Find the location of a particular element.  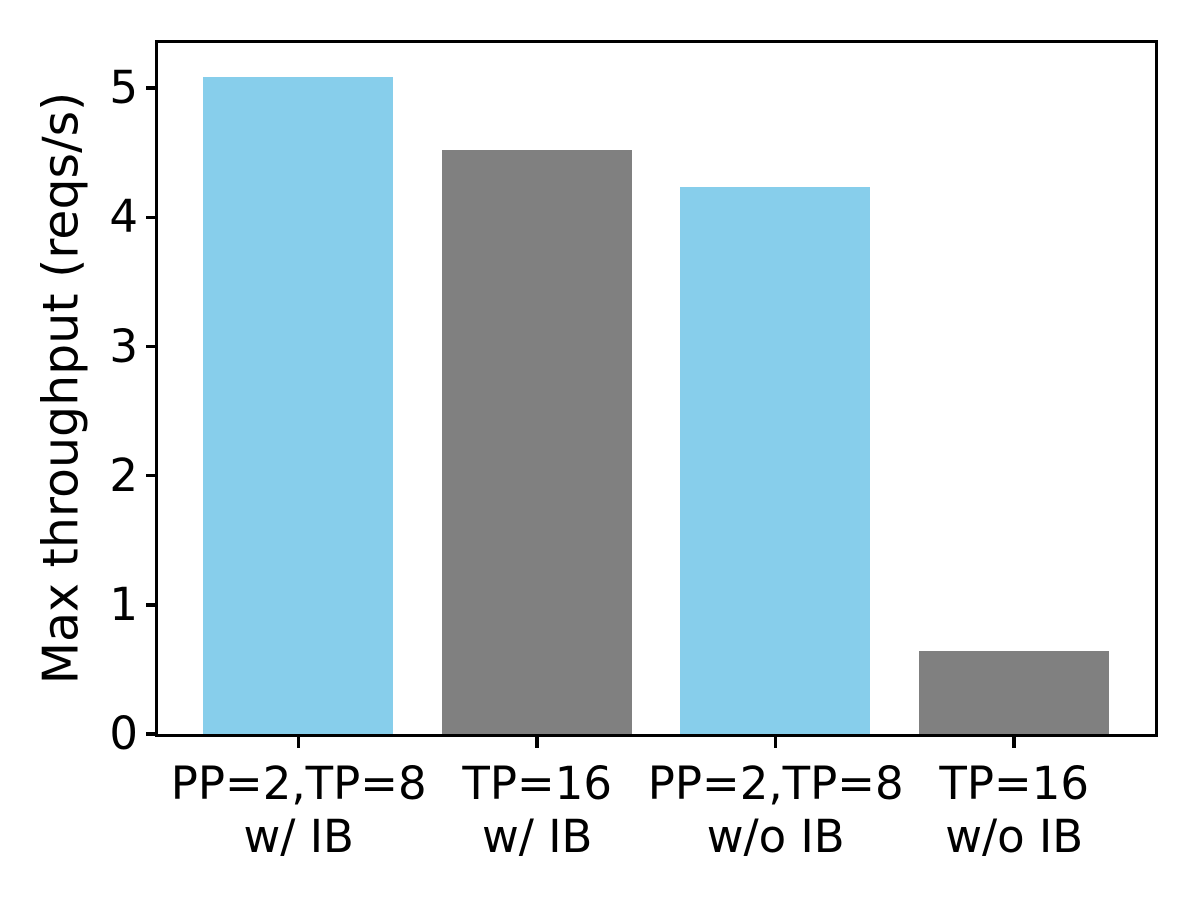

y-tick-label: 5 is located at coordinates (123, 88).